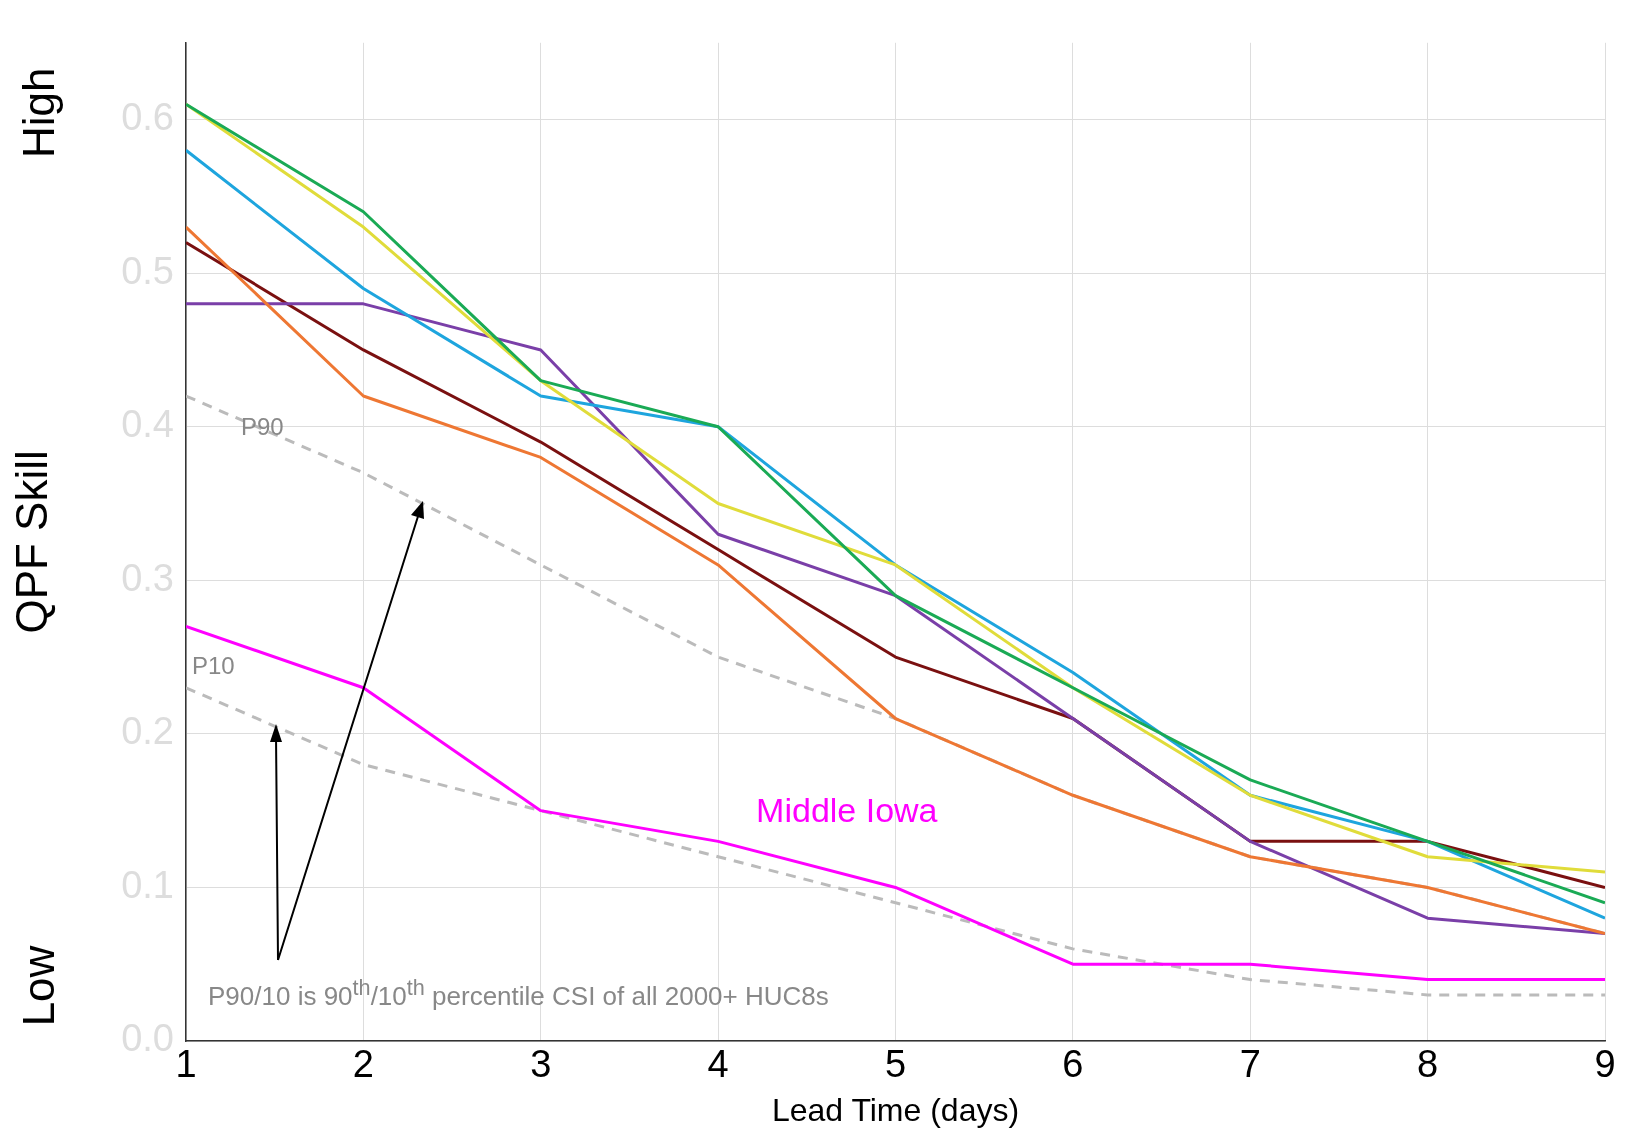  I want to click on x-tick-label: 7, so click(1250, 1064).